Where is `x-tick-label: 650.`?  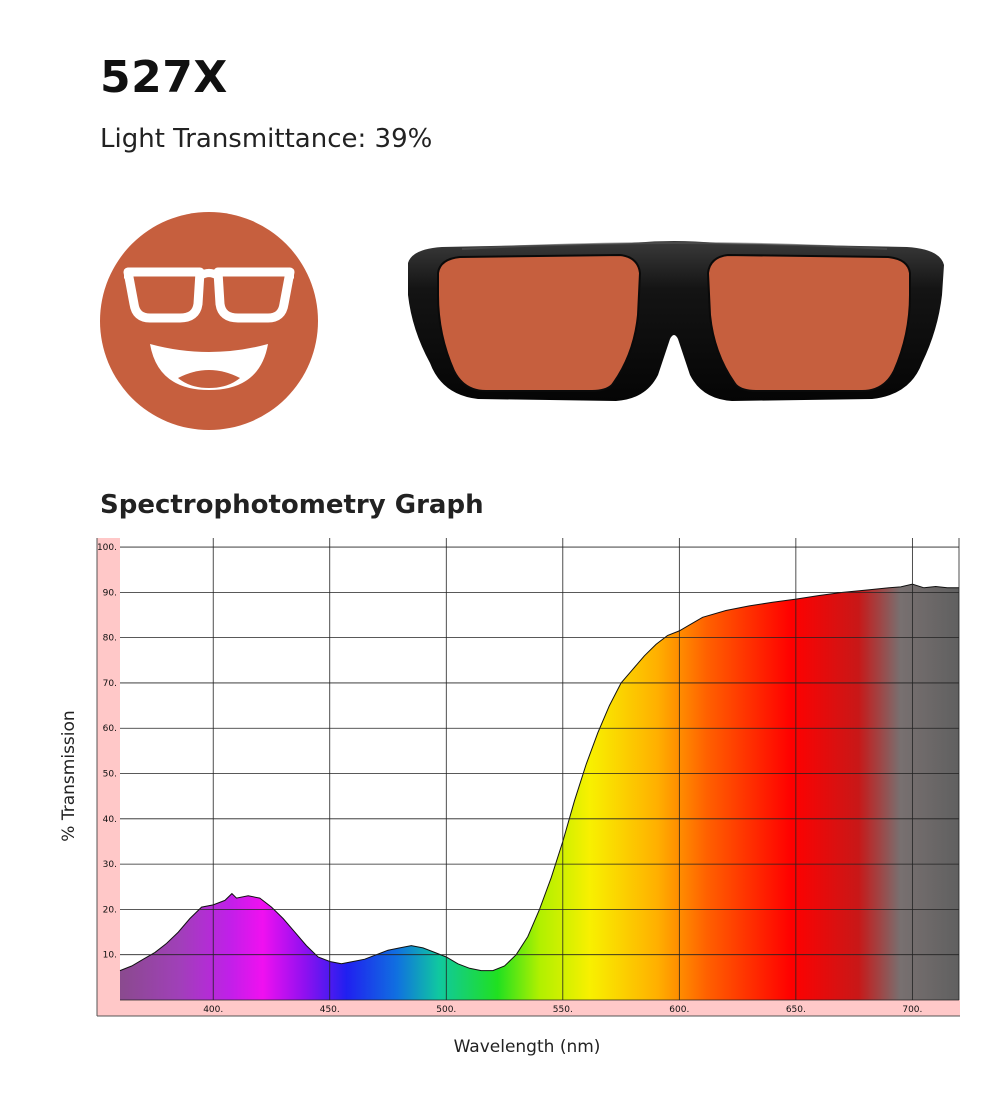 x-tick-label: 650. is located at coordinates (796, 1010).